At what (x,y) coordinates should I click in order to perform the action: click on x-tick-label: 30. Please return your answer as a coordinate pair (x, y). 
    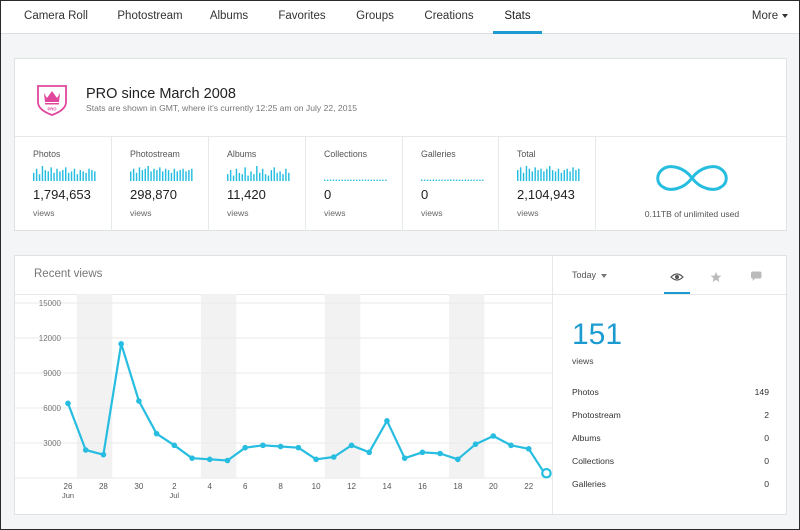
    Looking at the image, I should click on (138, 486).